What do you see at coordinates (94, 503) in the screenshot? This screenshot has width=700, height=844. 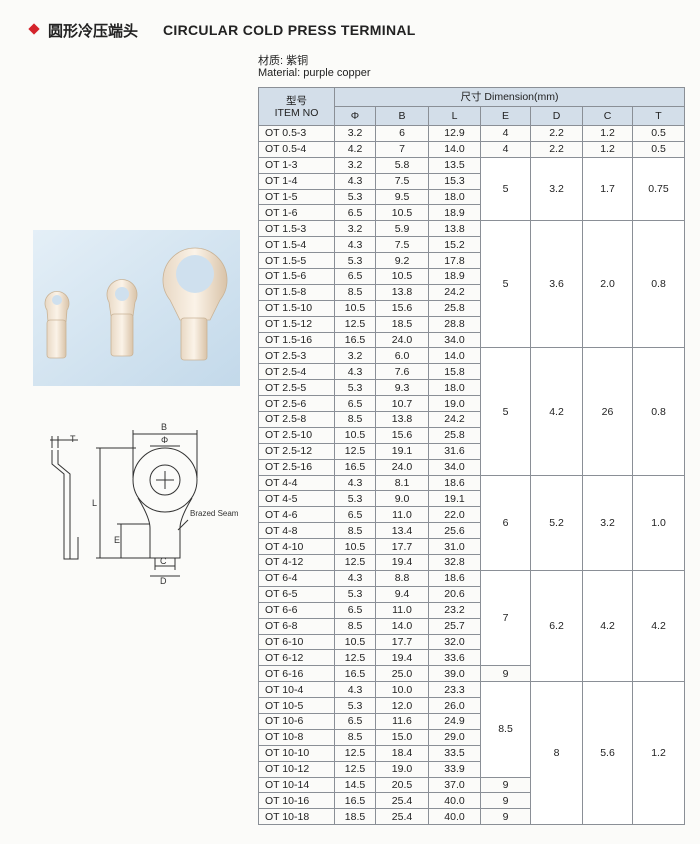 I see `label-l: L` at bounding box center [94, 503].